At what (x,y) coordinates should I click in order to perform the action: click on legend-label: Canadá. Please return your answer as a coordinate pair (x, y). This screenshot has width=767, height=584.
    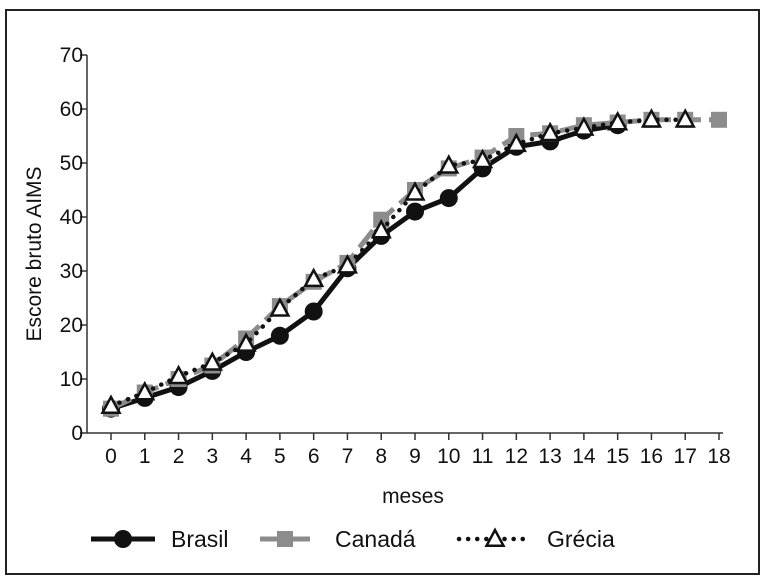
    Looking at the image, I should click on (375, 539).